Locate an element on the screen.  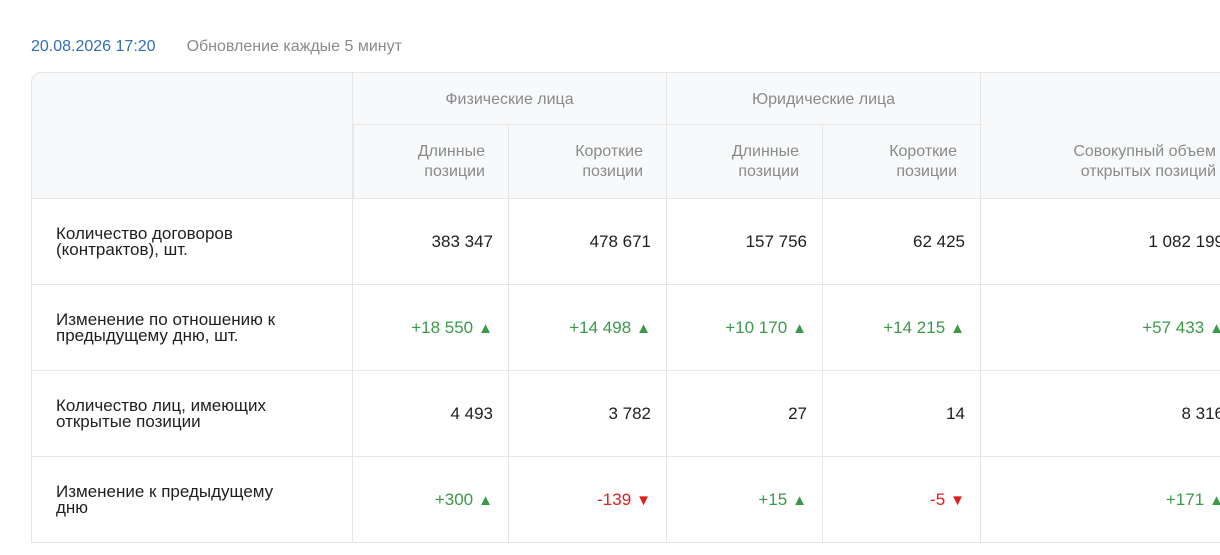
cell-legal-long: +10 170 ▲ is located at coordinates (745, 328).